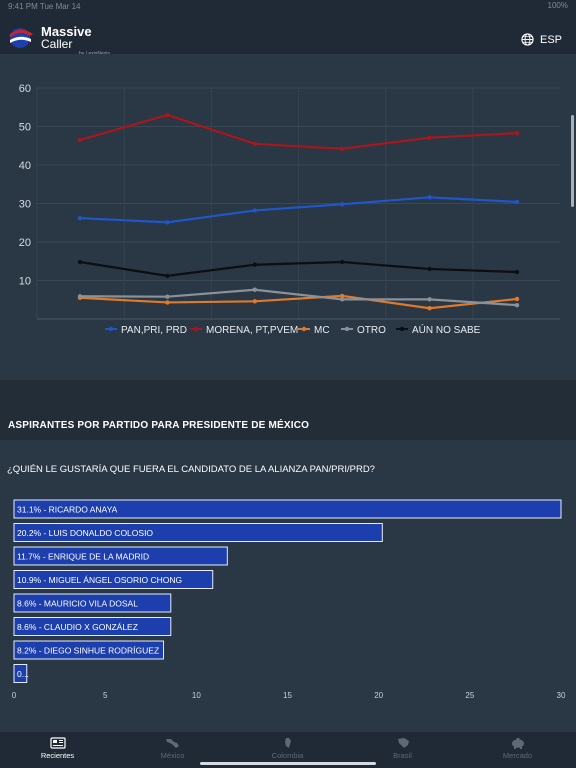 This screenshot has width=576, height=768. I want to click on legend-label: OTRO, so click(371, 330).